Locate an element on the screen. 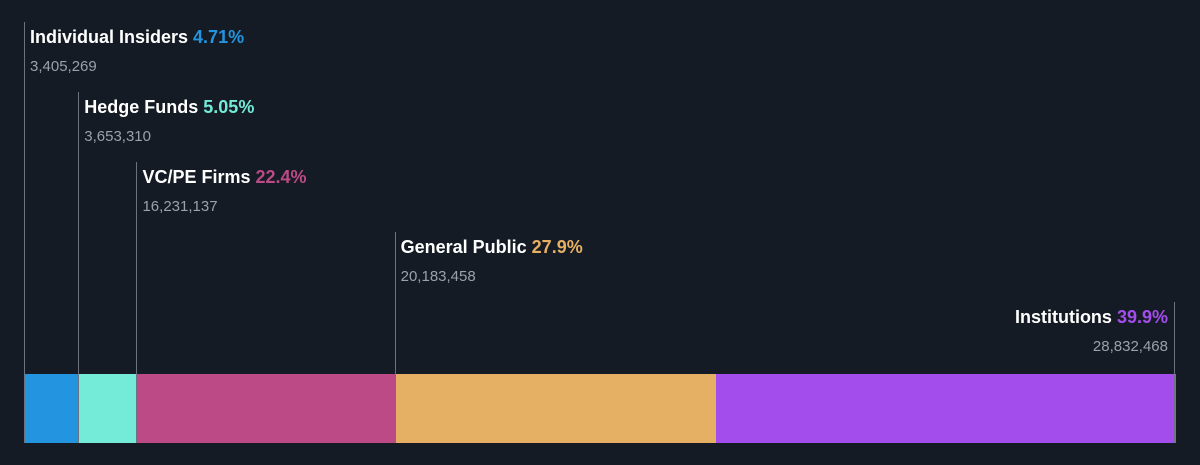 This screenshot has height=465, width=1200. segment-label-general-public: General Public 27.9% 20,183,458 is located at coordinates (492, 261).